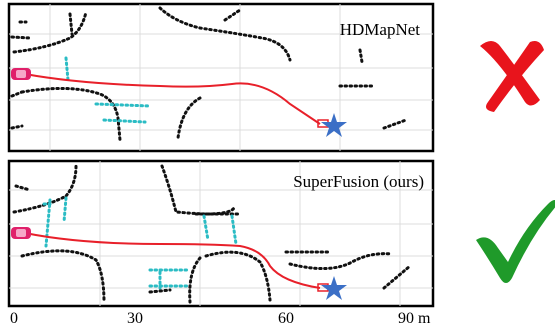 This screenshot has width=555, height=327. I want to click on cross-icon, so click(512, 76).